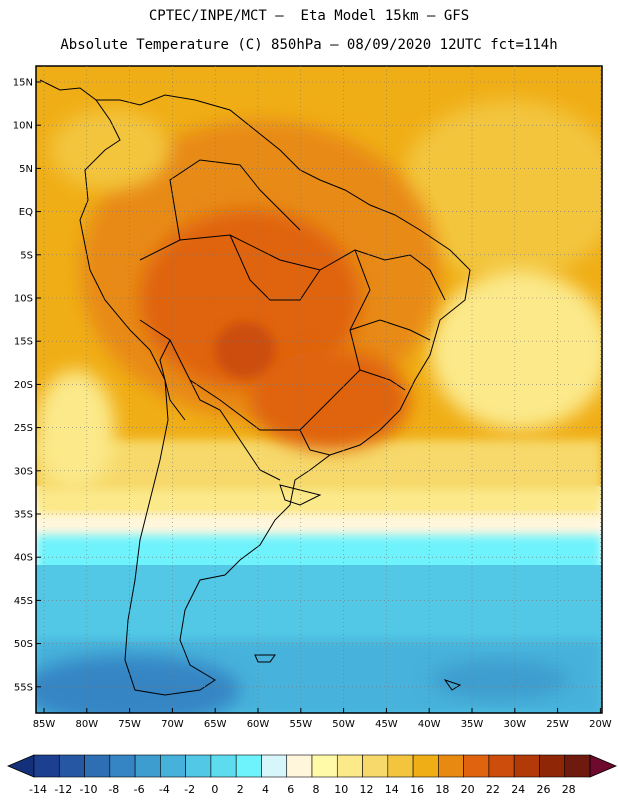 This screenshot has width=618, height=800. Describe the element at coordinates (110, 150) in the screenshot. I see `caribbean-mild` at that location.